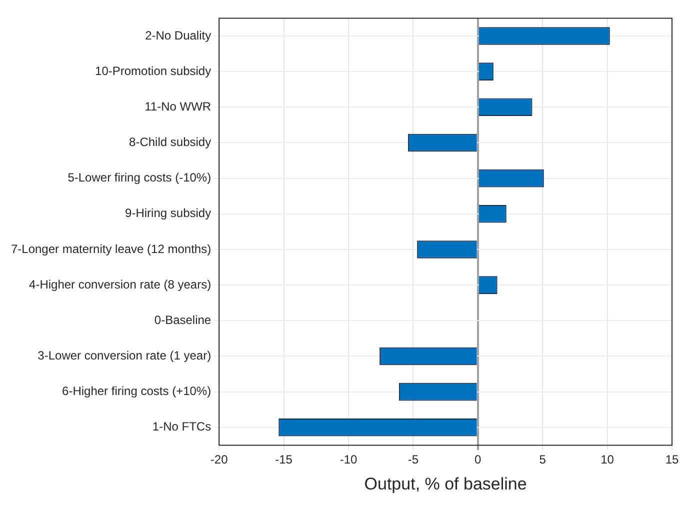  Describe the element at coordinates (219, 459) in the screenshot. I see `x-tick-label: -20` at that location.